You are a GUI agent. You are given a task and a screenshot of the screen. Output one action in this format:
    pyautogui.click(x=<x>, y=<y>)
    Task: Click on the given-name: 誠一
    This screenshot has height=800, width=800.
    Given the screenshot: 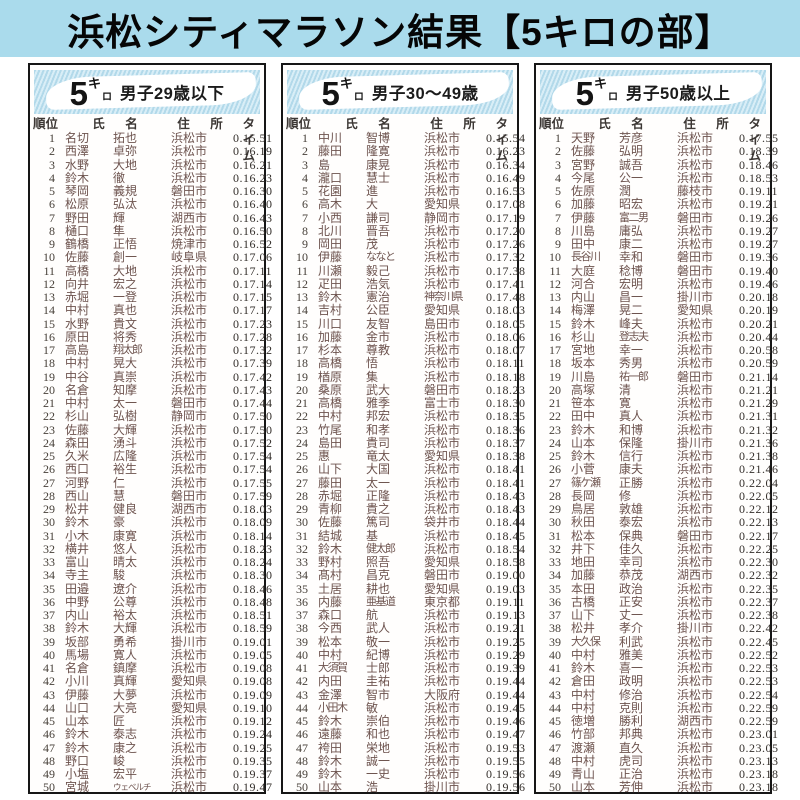 What is the action you would take?
    pyautogui.click(x=378, y=760)
    